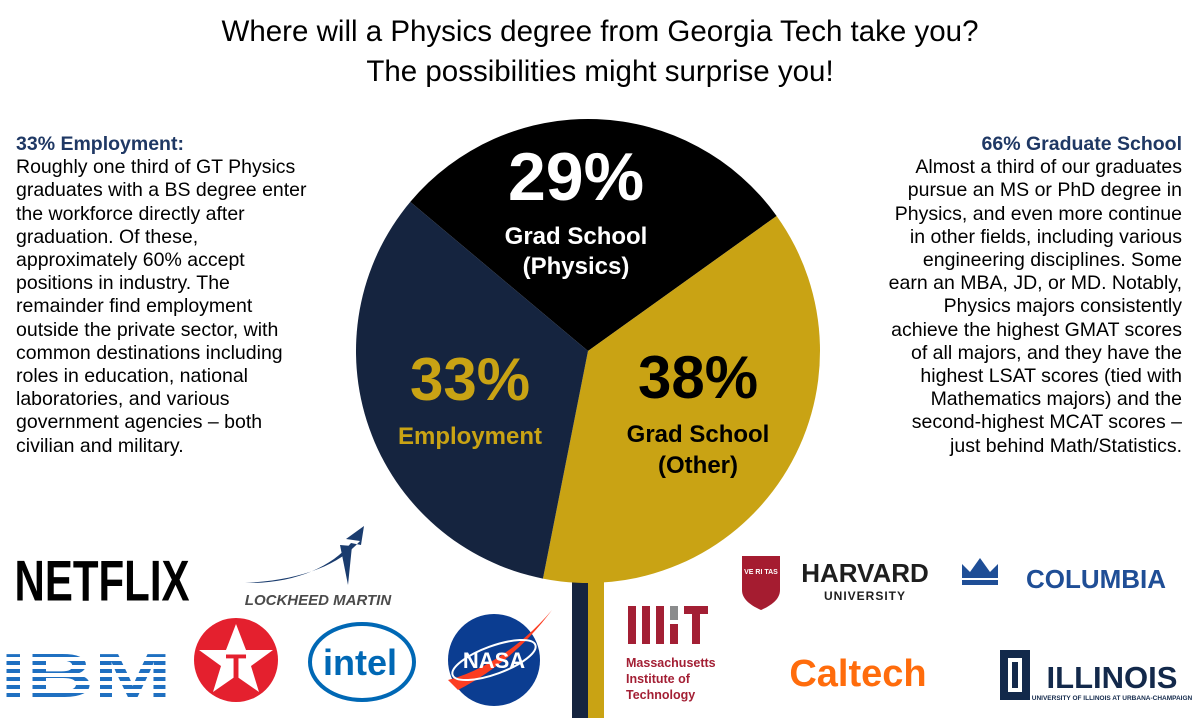 The height and width of the screenshot is (718, 1200). I want to click on intel-logo: intel, so click(362, 662).